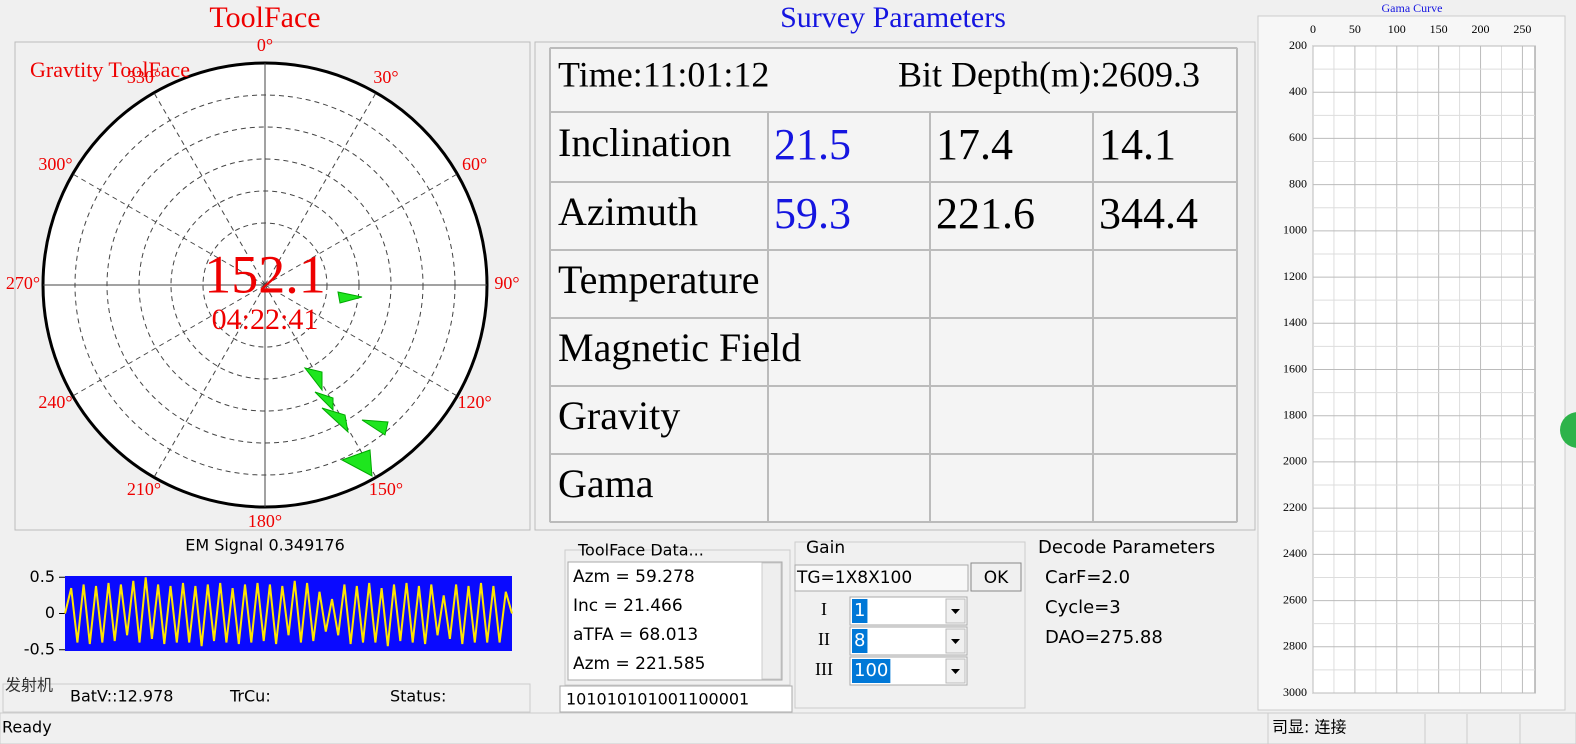 This screenshot has width=1576, height=744. Describe the element at coordinates (812, 144) in the screenshot. I see `row-value: 21.5` at that location.